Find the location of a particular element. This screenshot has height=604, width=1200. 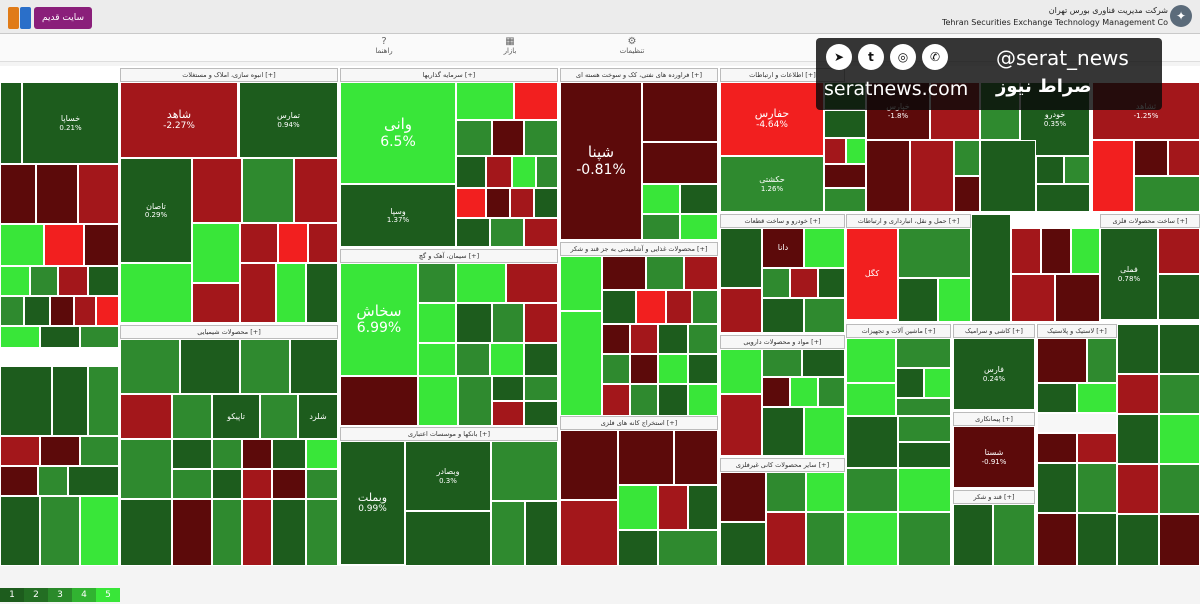

stock-tile-khsapa: خساپا 0.21% is located at coordinates (70, 123).